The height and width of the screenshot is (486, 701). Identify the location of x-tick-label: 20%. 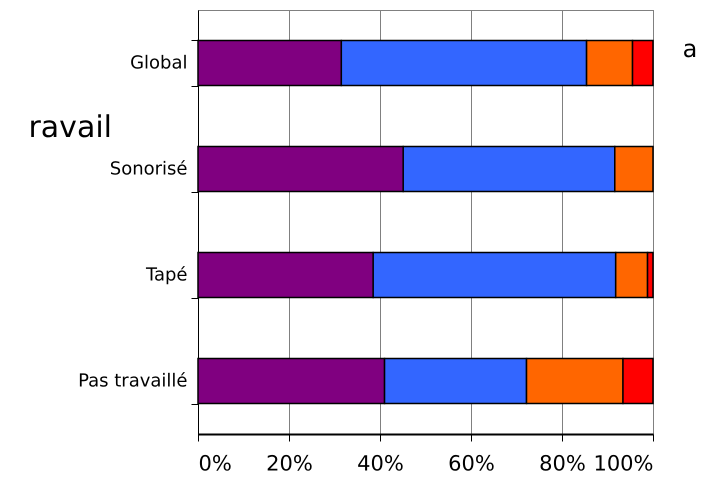
(289, 464).